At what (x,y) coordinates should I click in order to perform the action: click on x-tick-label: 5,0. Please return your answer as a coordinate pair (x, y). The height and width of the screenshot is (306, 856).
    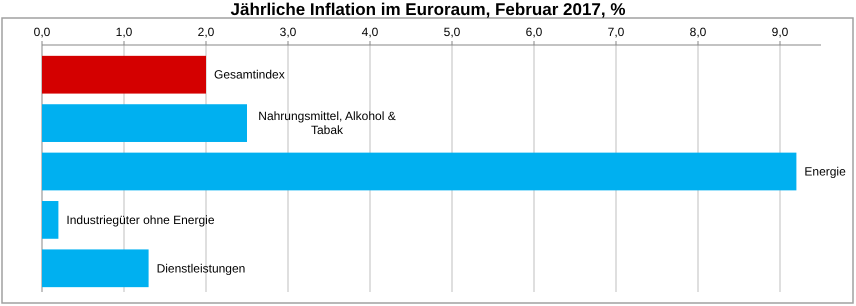
    Looking at the image, I should click on (452, 32).